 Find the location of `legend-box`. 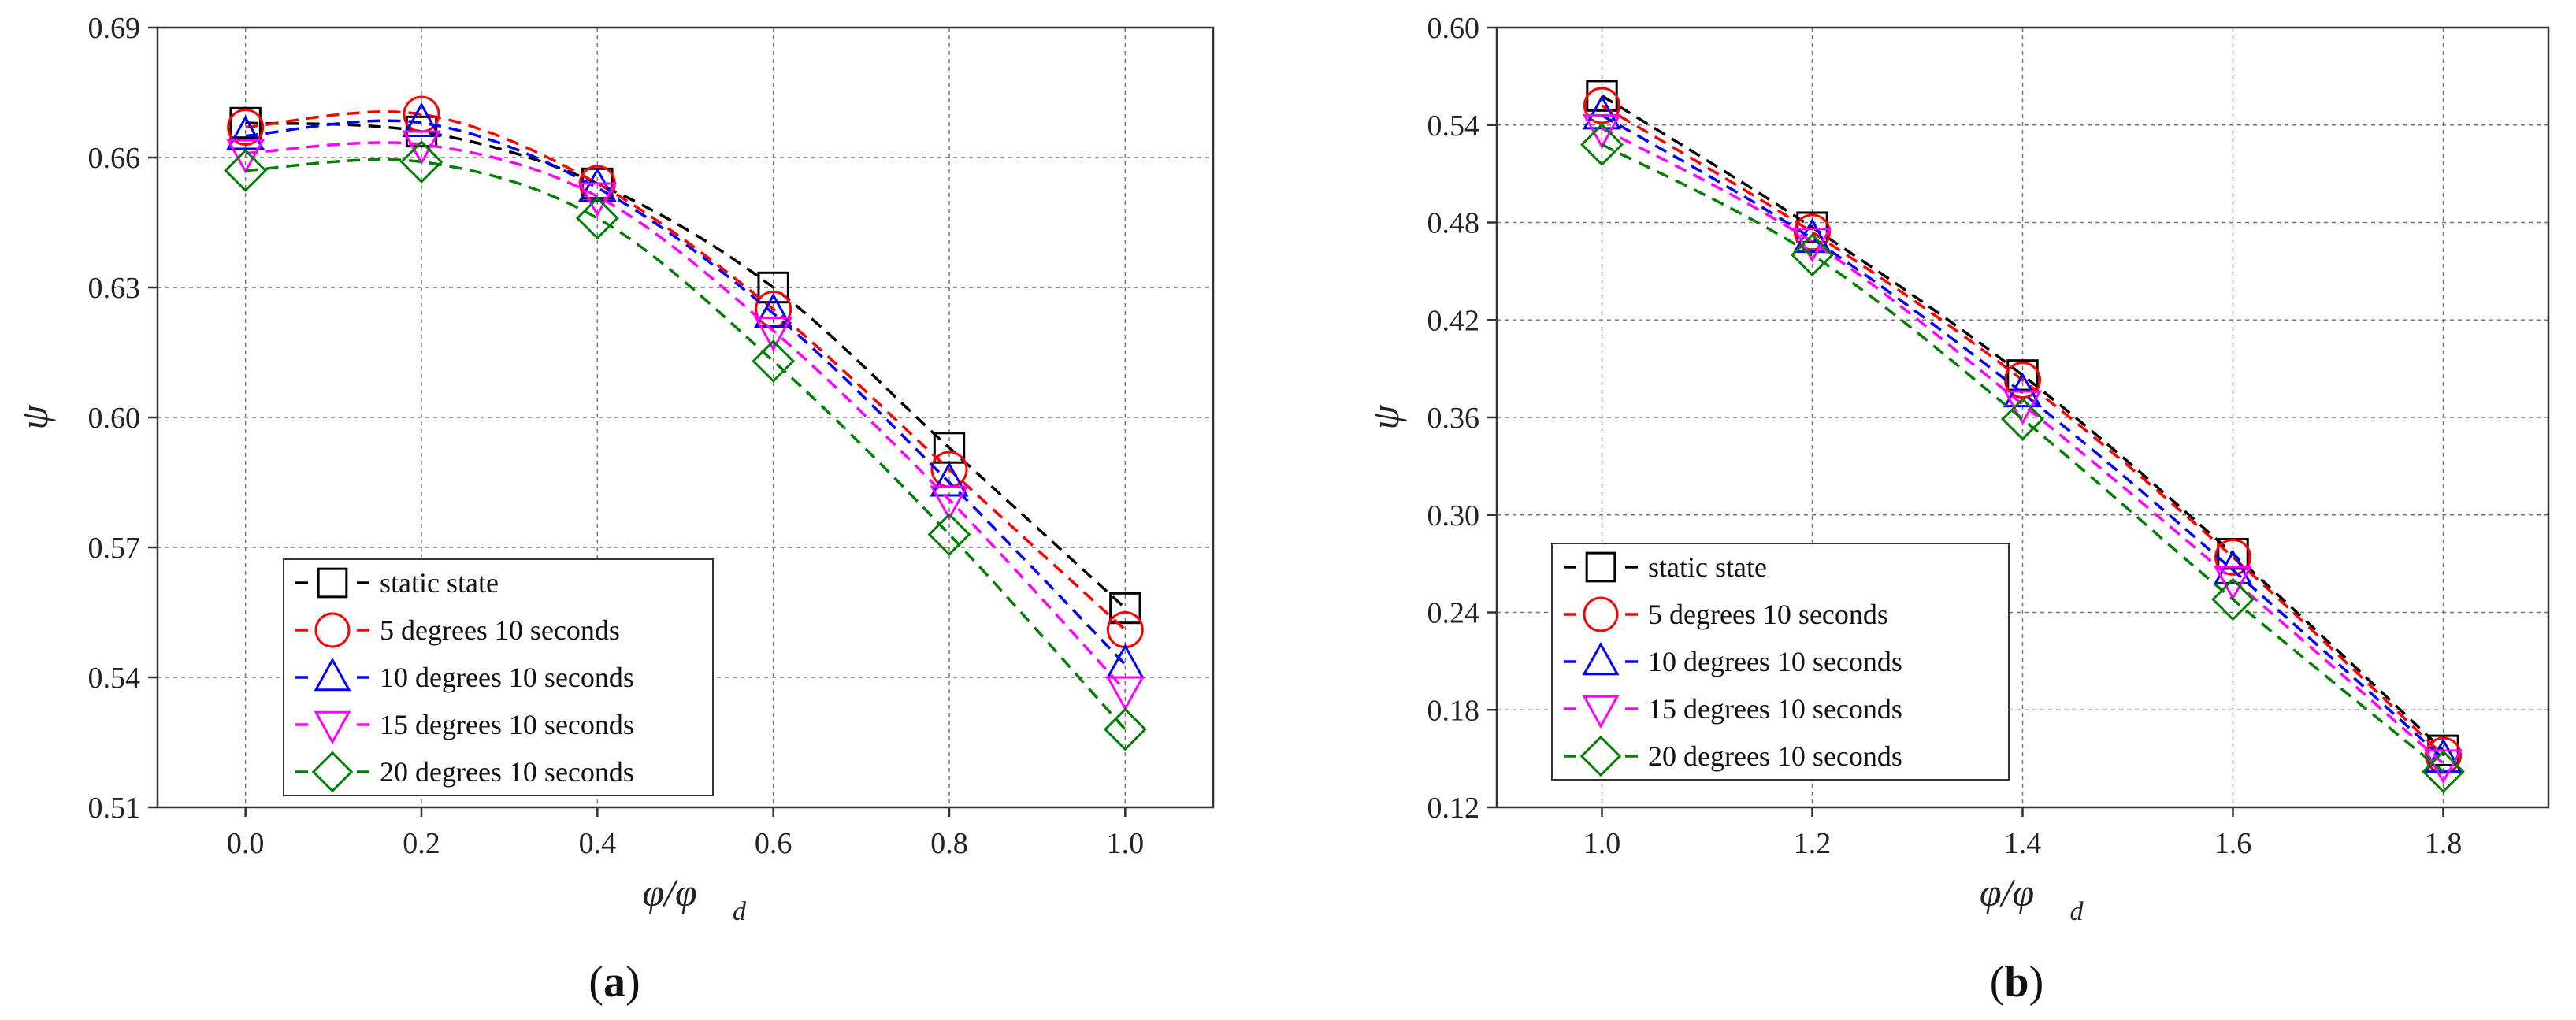

legend-box is located at coordinates (498, 677).